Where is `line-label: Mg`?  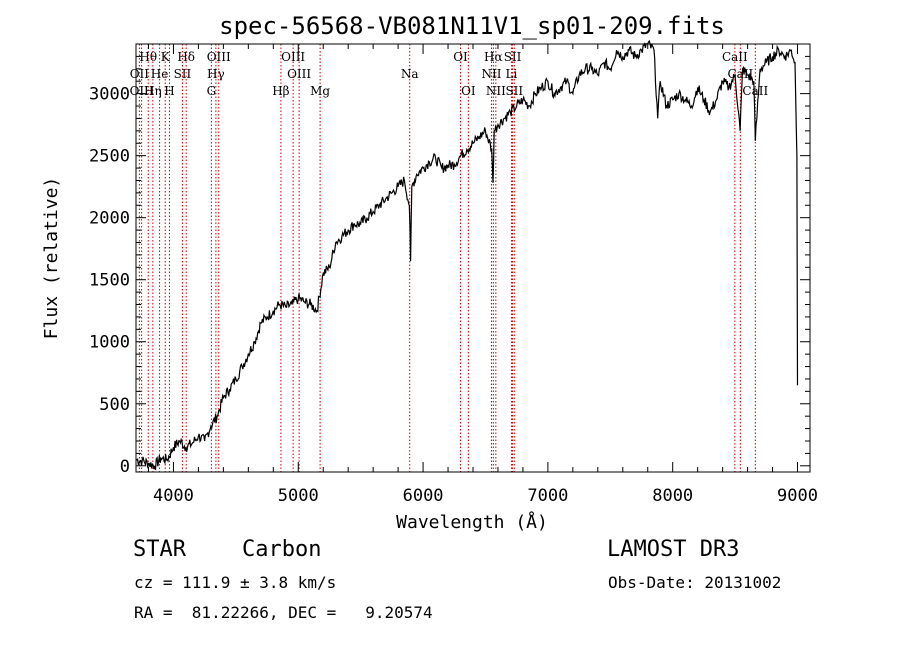
line-label: Mg is located at coordinates (320, 91).